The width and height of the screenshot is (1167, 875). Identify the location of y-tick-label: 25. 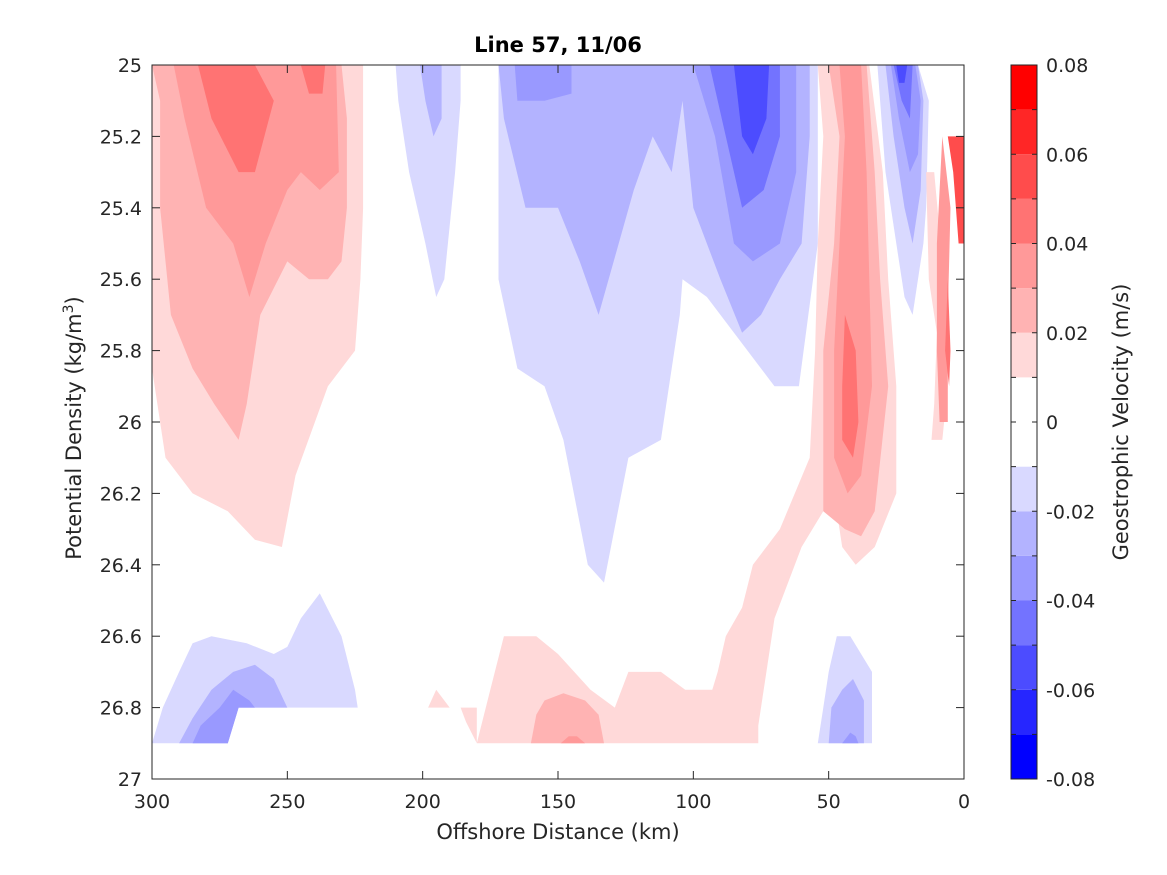
(130, 66).